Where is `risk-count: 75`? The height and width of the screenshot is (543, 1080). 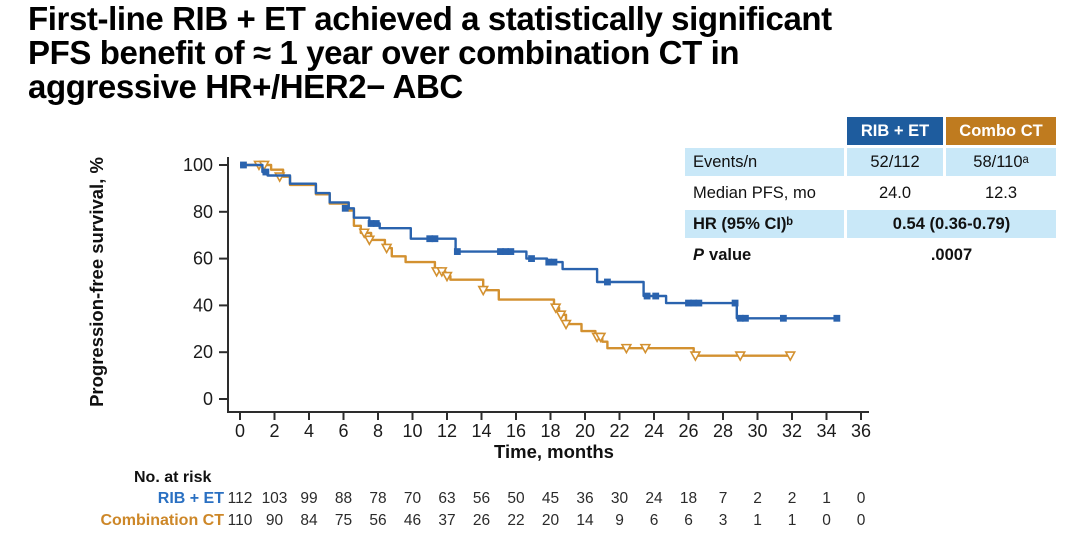
risk-count: 75 is located at coordinates (343, 520).